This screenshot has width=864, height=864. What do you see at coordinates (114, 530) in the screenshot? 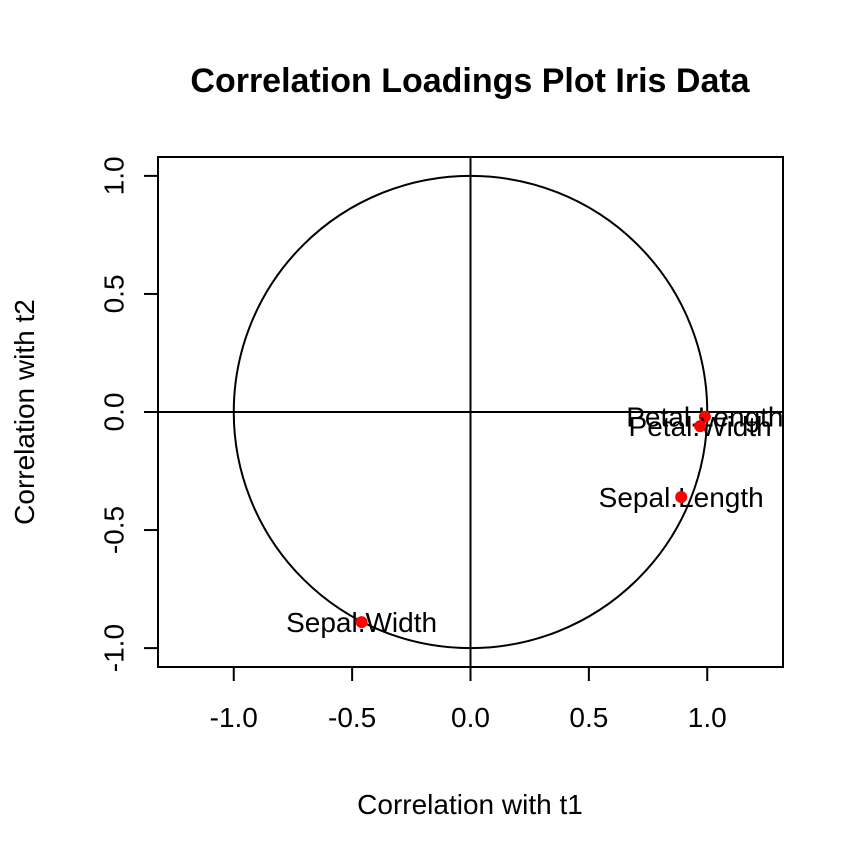
I see `y-tick-label: -0.5` at bounding box center [114, 530].